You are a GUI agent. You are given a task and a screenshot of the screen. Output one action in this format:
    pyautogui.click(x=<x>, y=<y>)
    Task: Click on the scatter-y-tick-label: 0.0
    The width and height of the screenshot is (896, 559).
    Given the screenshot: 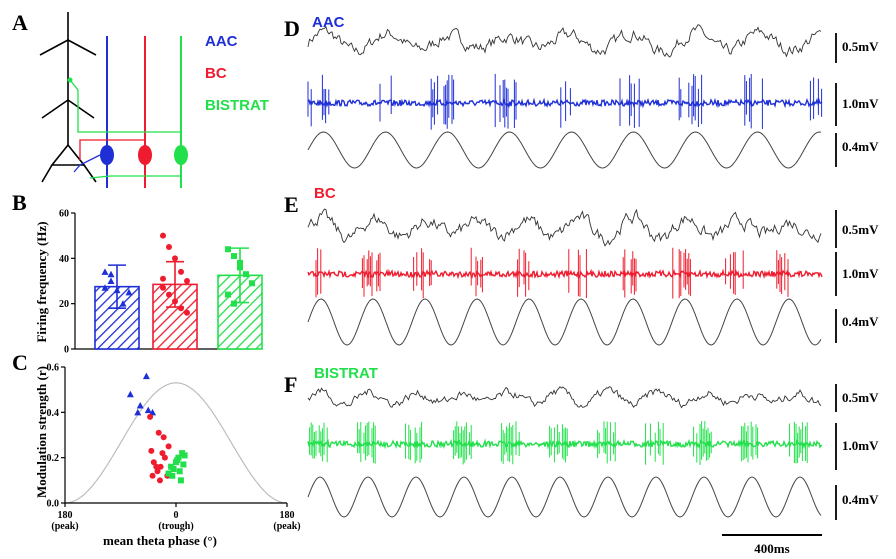 What is the action you would take?
    pyautogui.click(x=53, y=504)
    